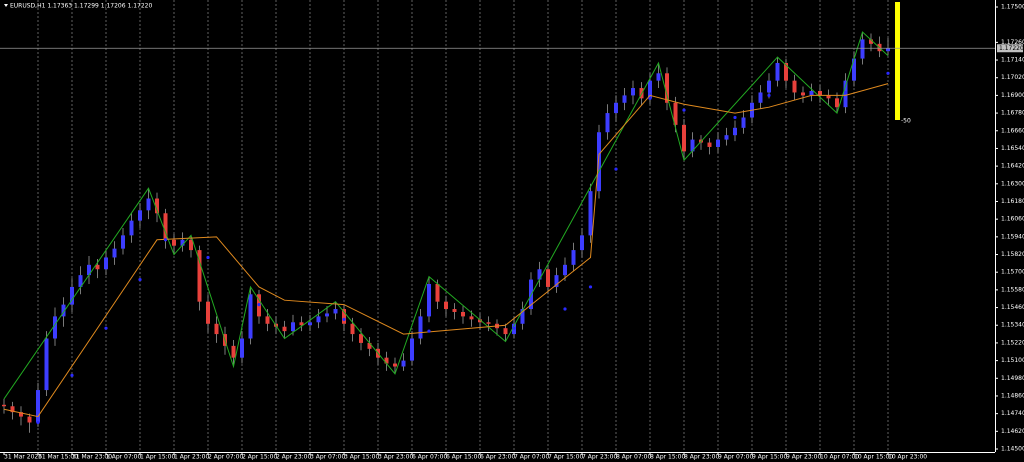 Image resolution: width=1024 pixels, height=462 pixels. I want to click on y-tick-label: 1.15220, so click(1012, 342).